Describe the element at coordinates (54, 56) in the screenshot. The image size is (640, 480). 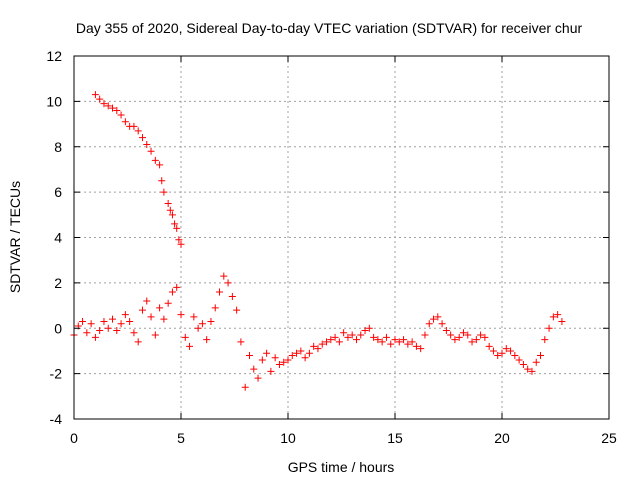
I see `y-tick-label: 12` at that location.